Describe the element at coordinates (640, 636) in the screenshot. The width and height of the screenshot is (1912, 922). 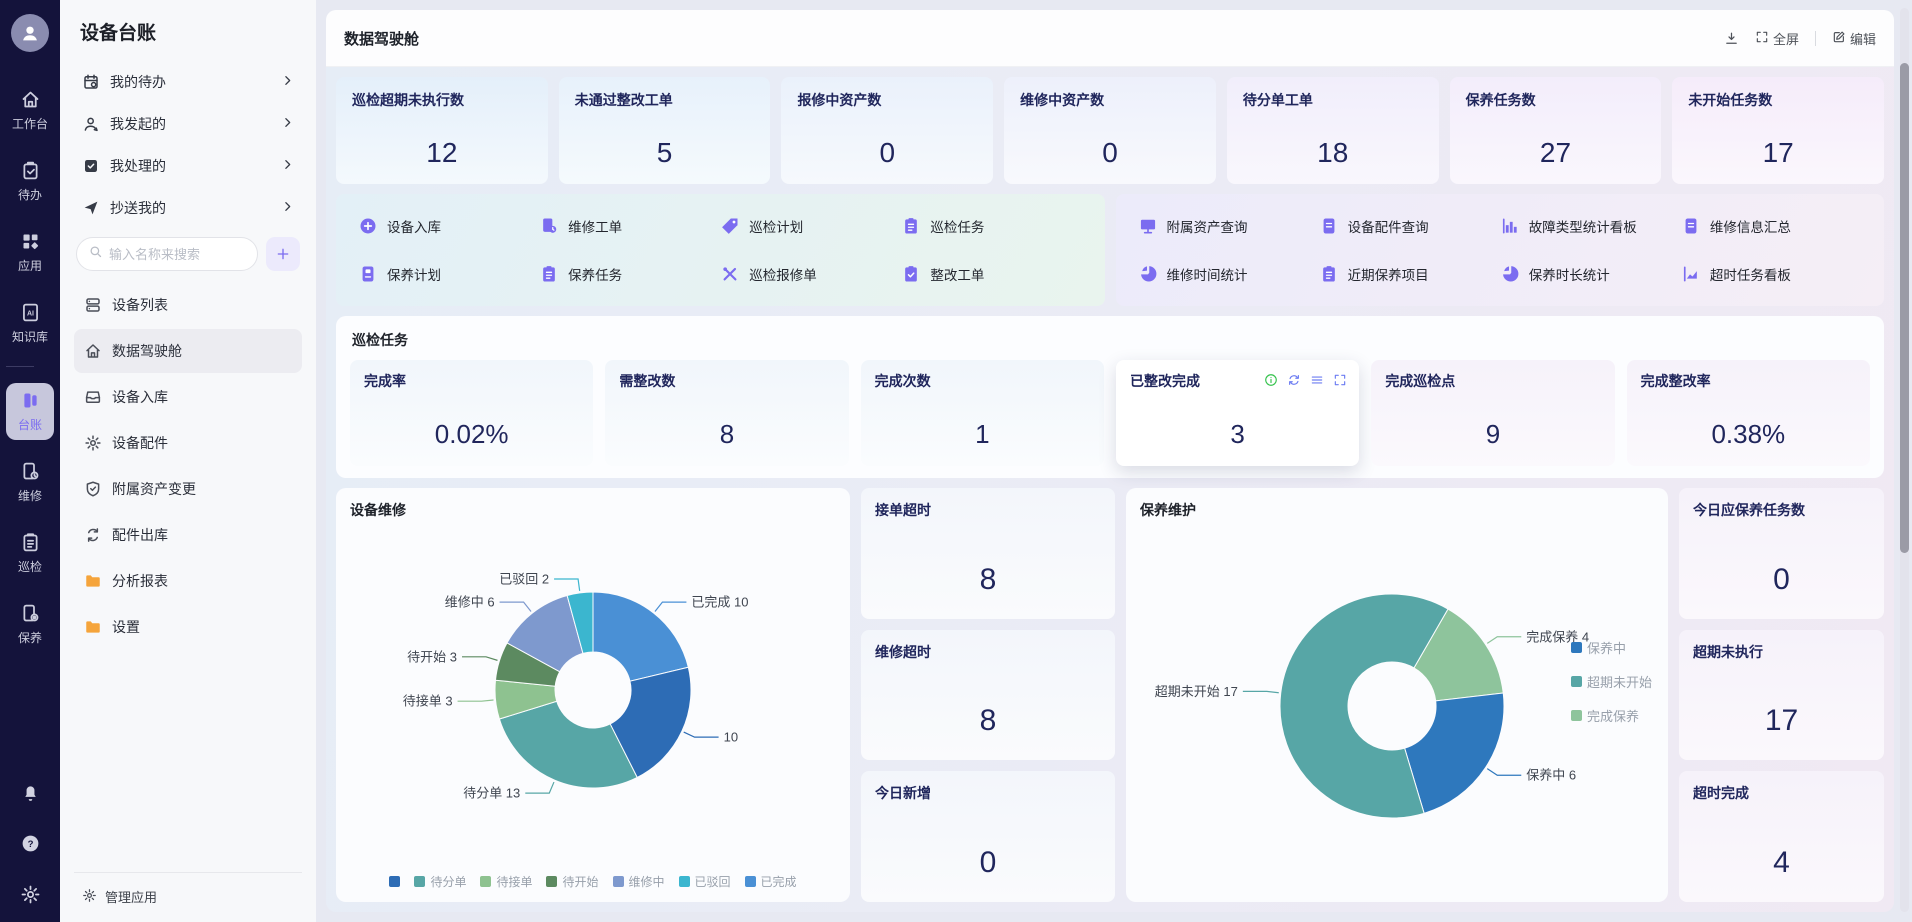
I see `pie-slice-已完成` at that location.